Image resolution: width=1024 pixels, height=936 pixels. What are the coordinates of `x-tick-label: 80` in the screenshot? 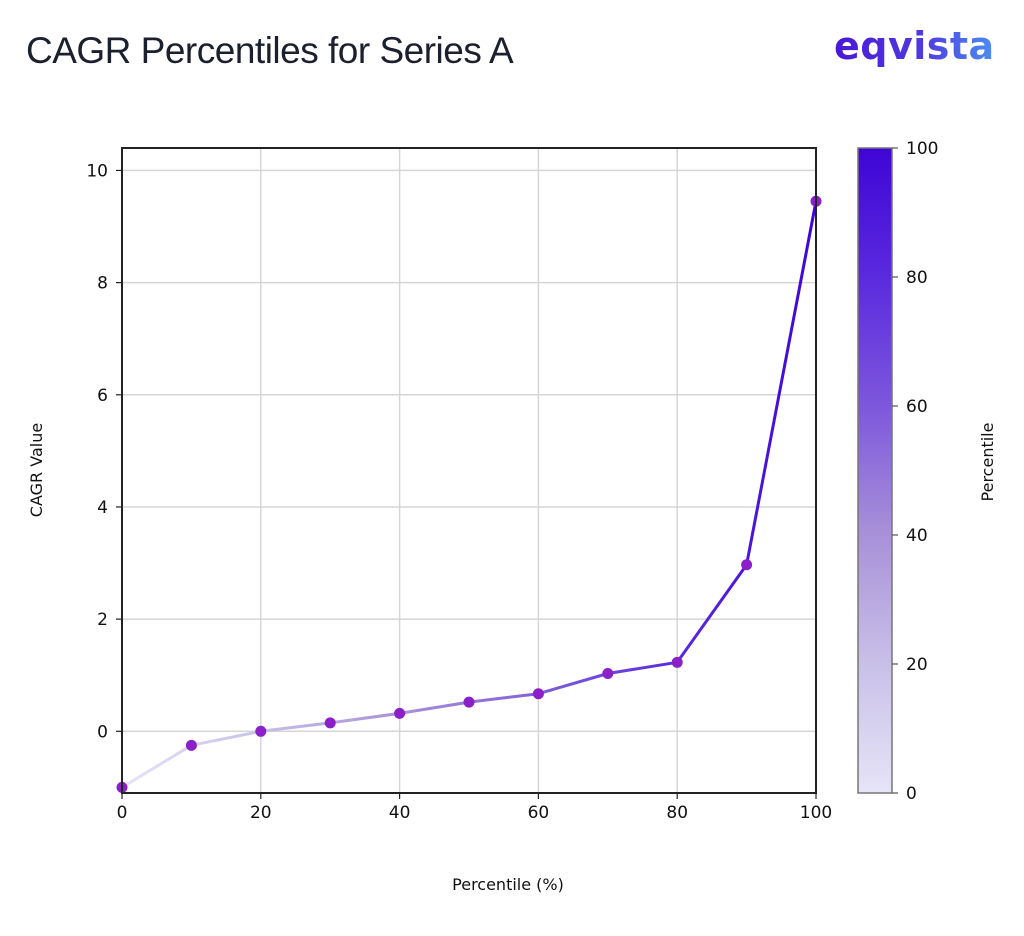 It's located at (677, 813).